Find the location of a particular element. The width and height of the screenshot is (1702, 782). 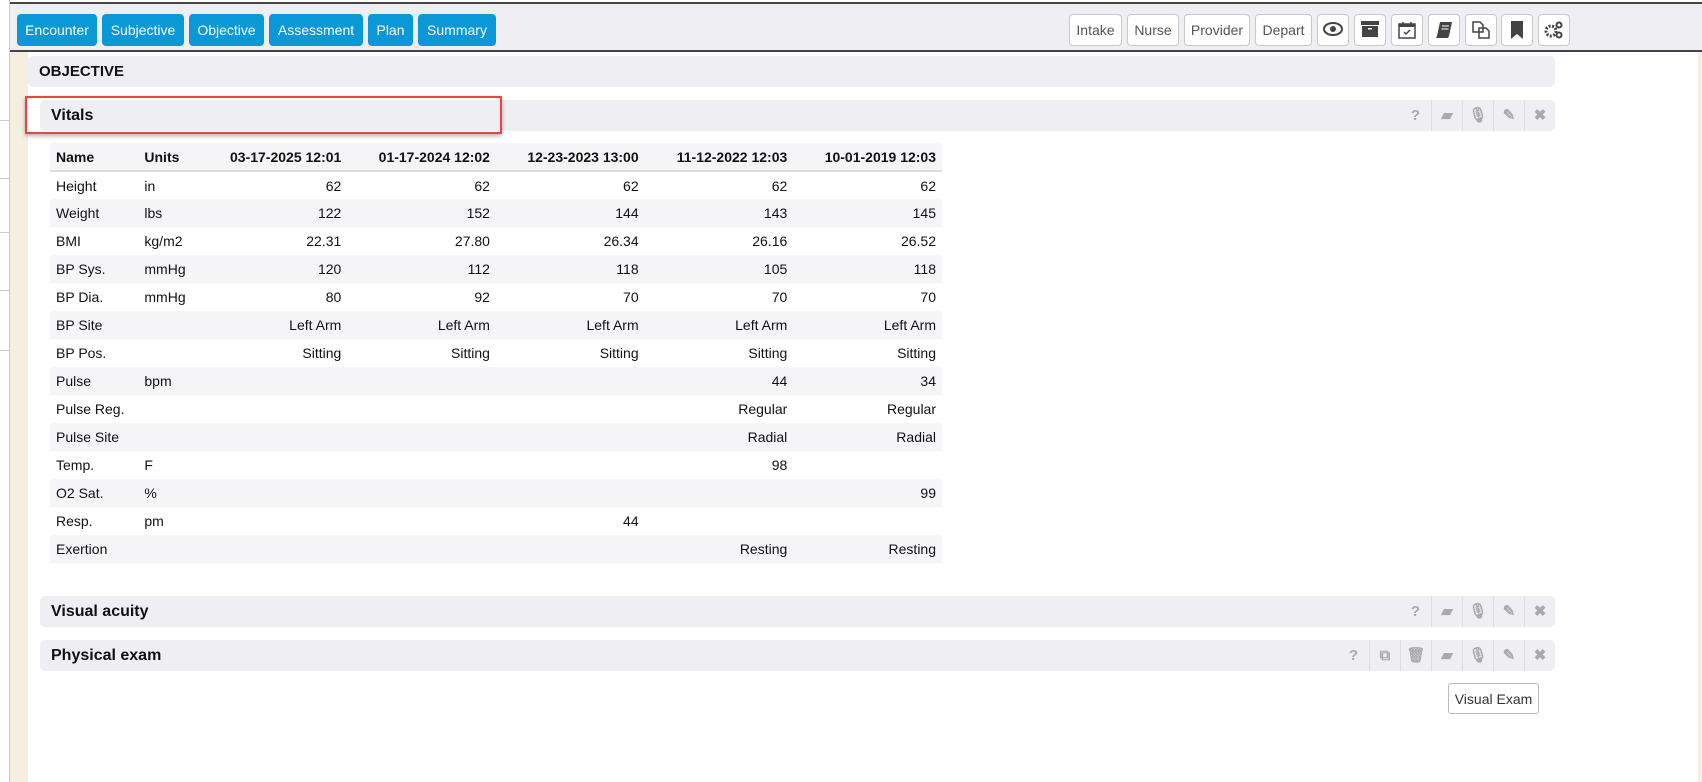

tab-summary: Summary is located at coordinates (457, 30).